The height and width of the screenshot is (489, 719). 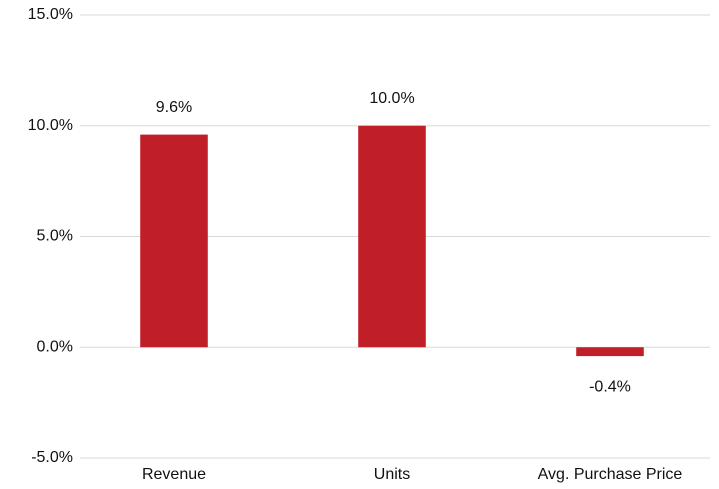 I want to click on x-tick-label: Units, so click(x=392, y=474).